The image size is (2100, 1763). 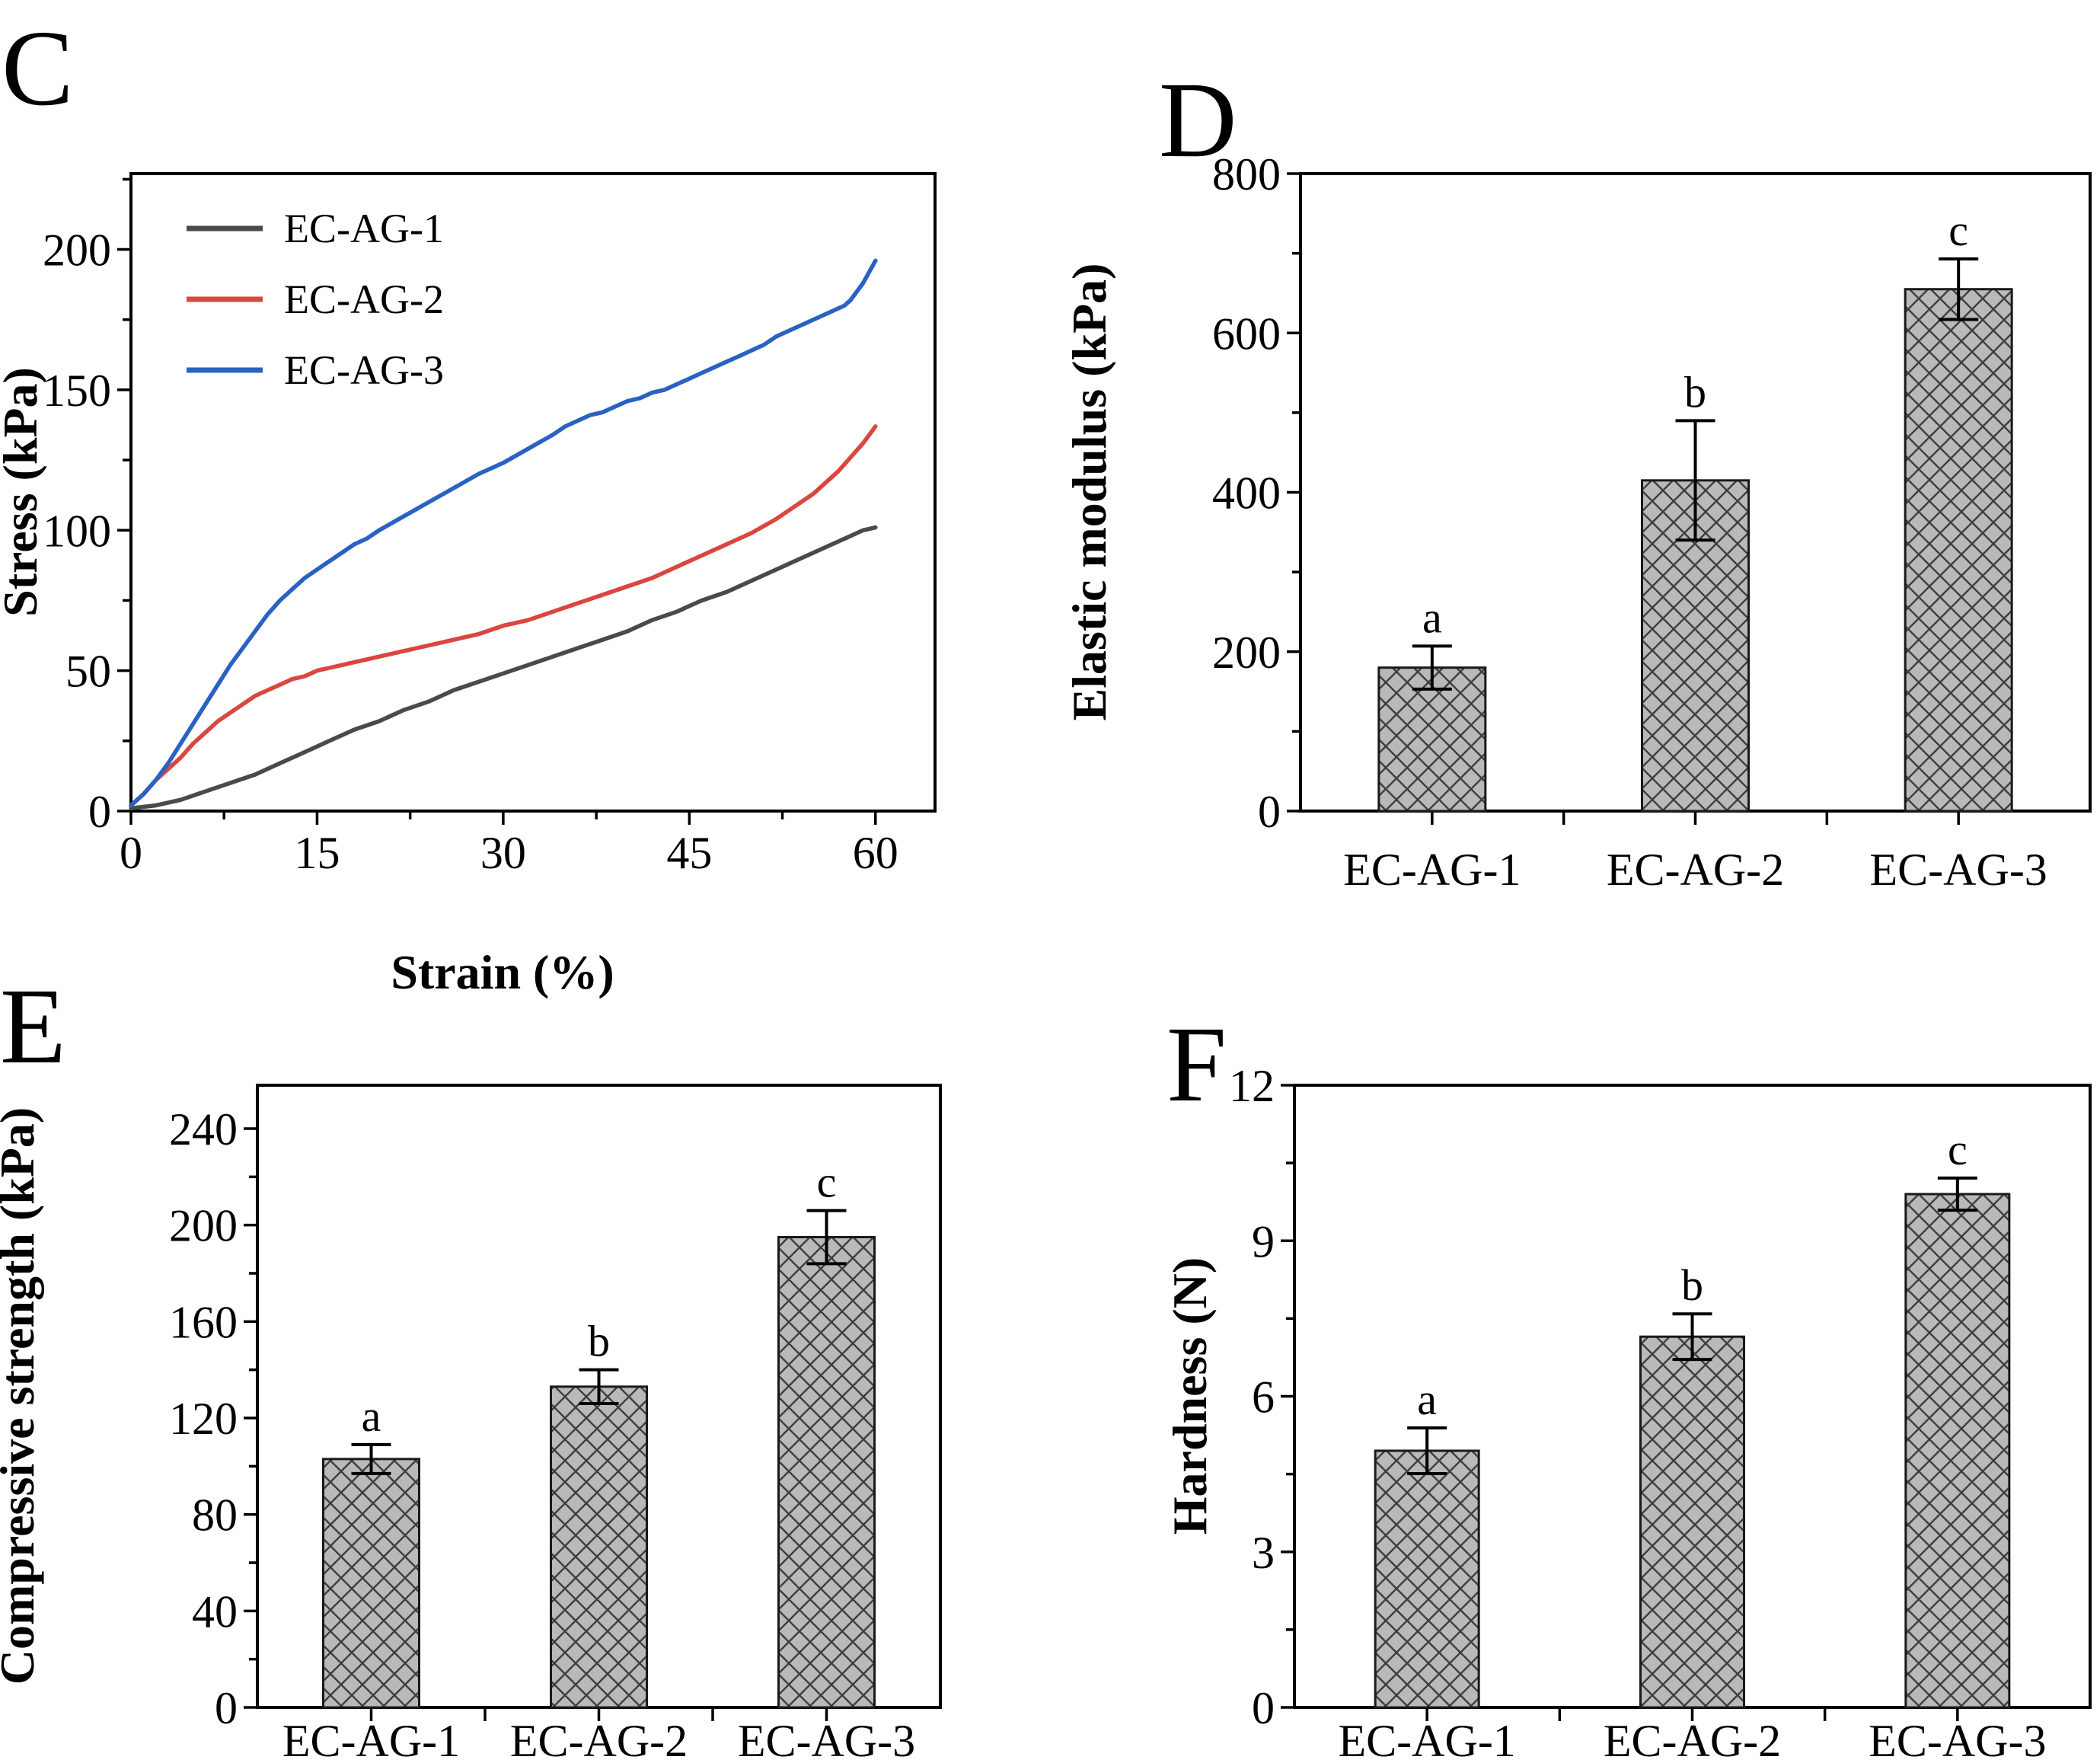 I want to click on y-tick-label: 120, so click(x=203, y=1419).